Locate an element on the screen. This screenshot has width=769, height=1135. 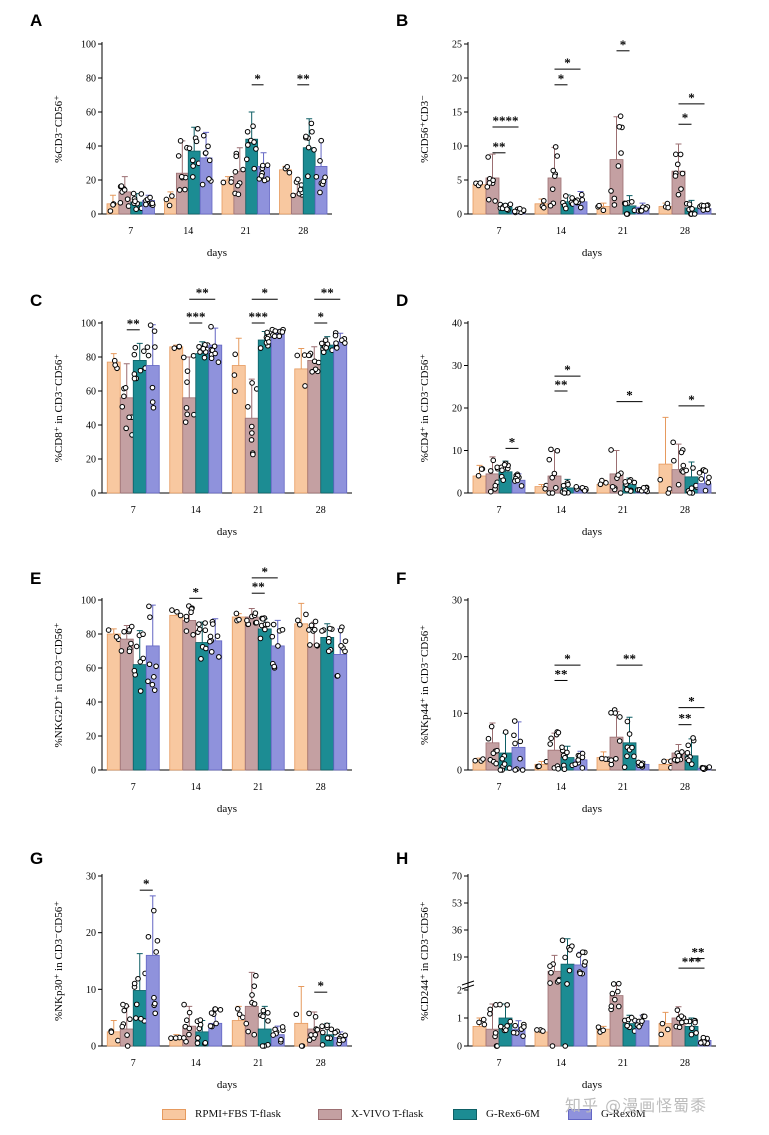
sig-label-d-0: * is located at coordinates (512, 441).